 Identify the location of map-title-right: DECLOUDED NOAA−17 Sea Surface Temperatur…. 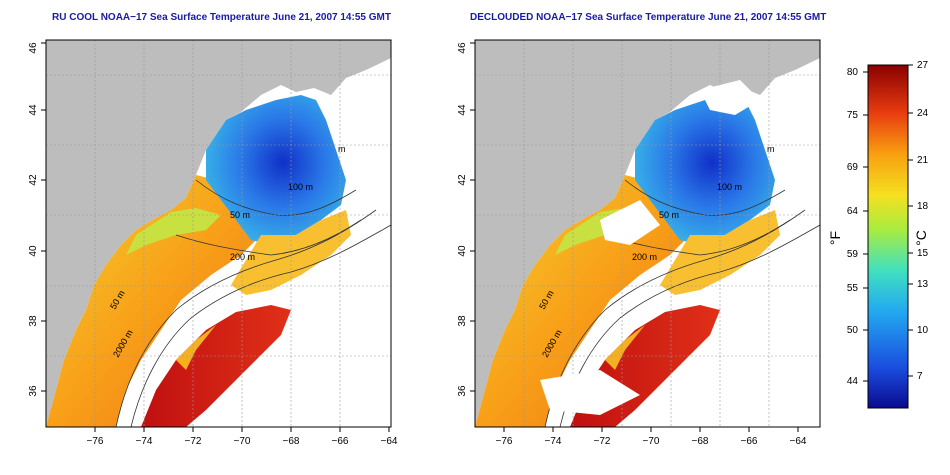
(648, 17).